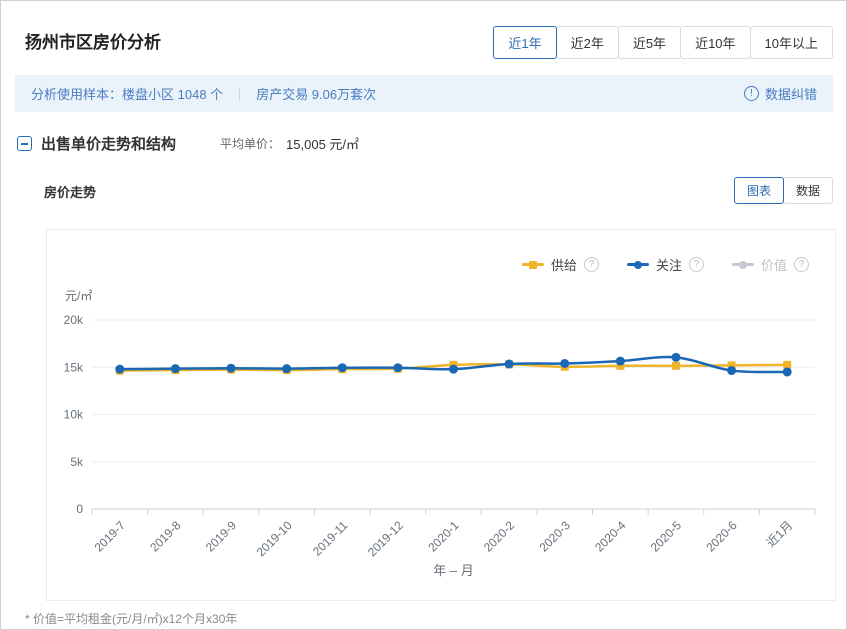  I want to click on tab-chart-view: 图表, so click(758, 190).